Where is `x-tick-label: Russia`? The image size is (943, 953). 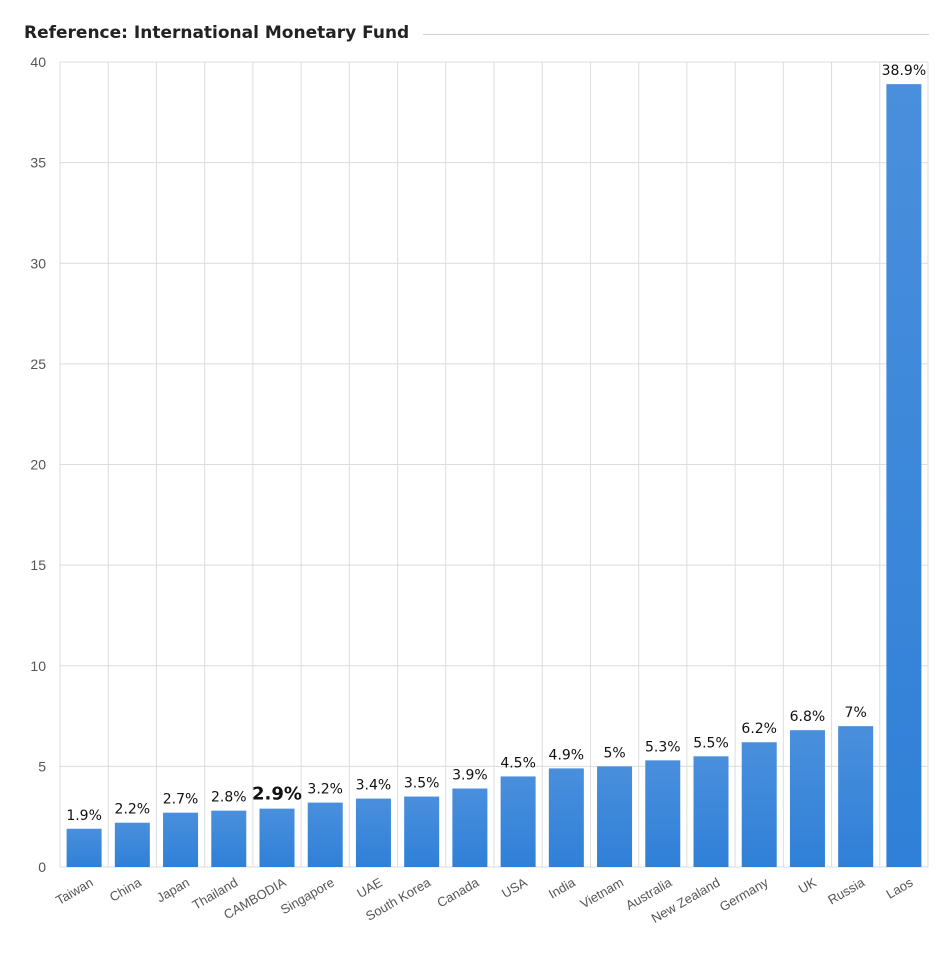
x-tick-label: Russia is located at coordinates (846, 890).